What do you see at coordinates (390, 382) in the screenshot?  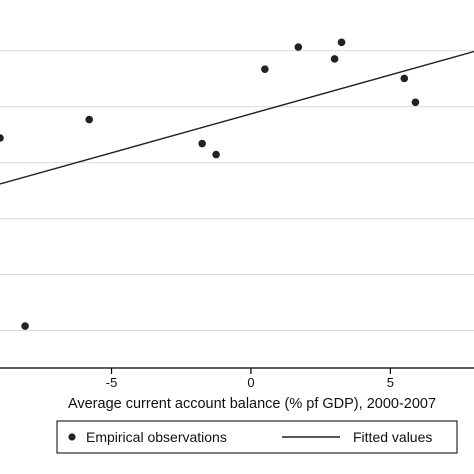 I see `x-tick-label-5: 5` at bounding box center [390, 382].